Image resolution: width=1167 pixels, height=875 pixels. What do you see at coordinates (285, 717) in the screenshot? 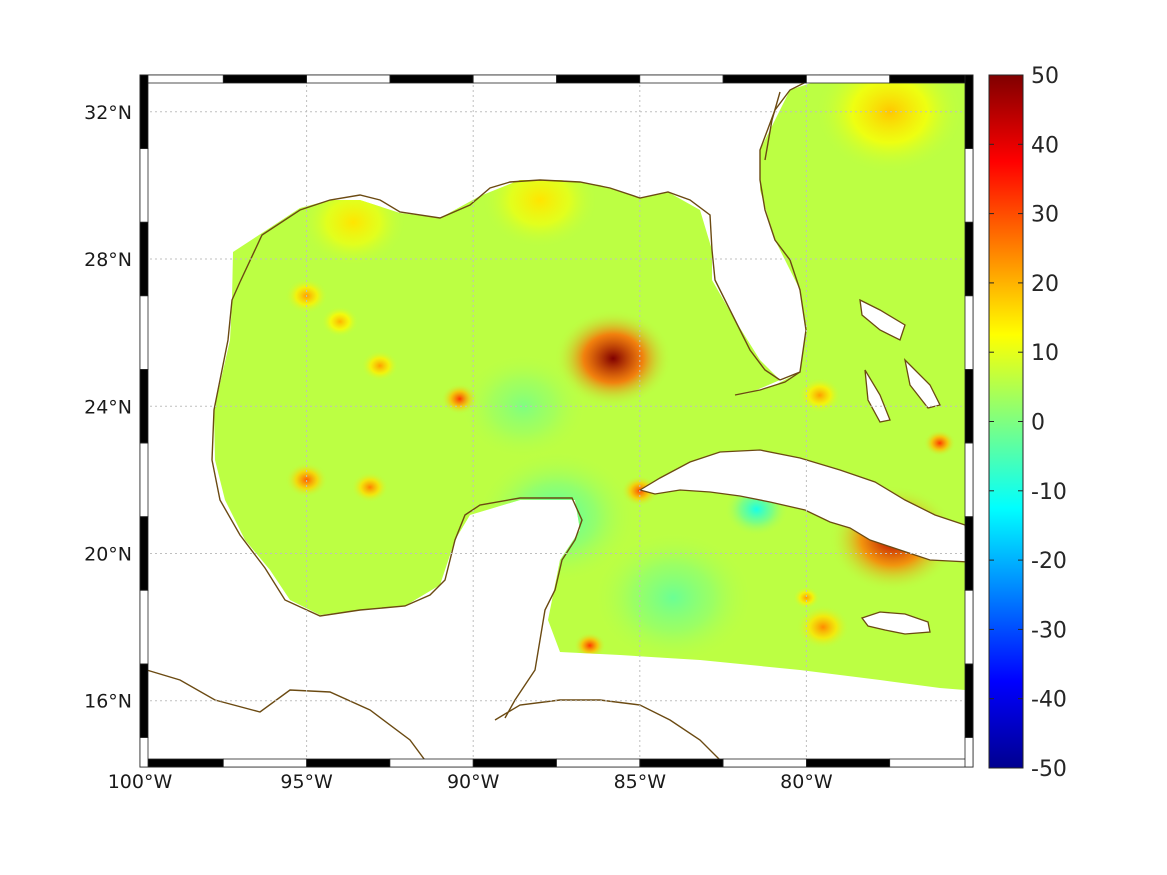
I see `us-gulf-coast` at bounding box center [285, 717].